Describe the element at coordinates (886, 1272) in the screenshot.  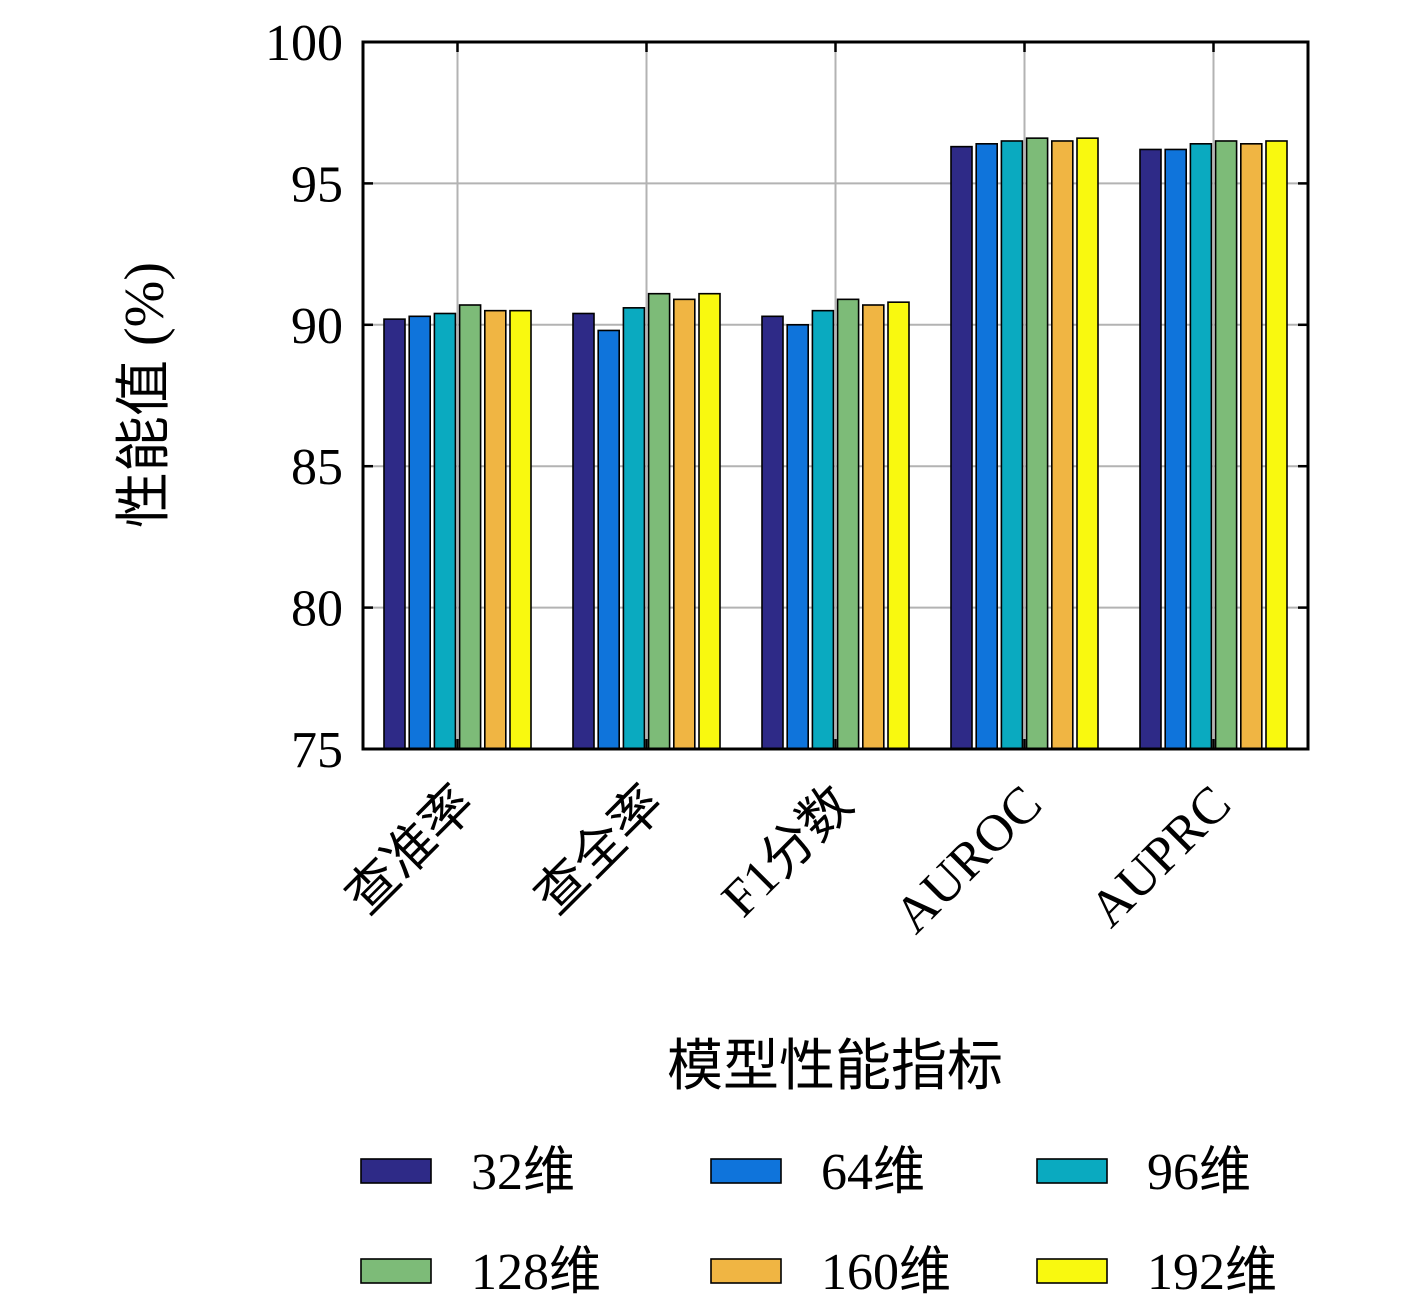
I see `legend-label: 160维` at that location.